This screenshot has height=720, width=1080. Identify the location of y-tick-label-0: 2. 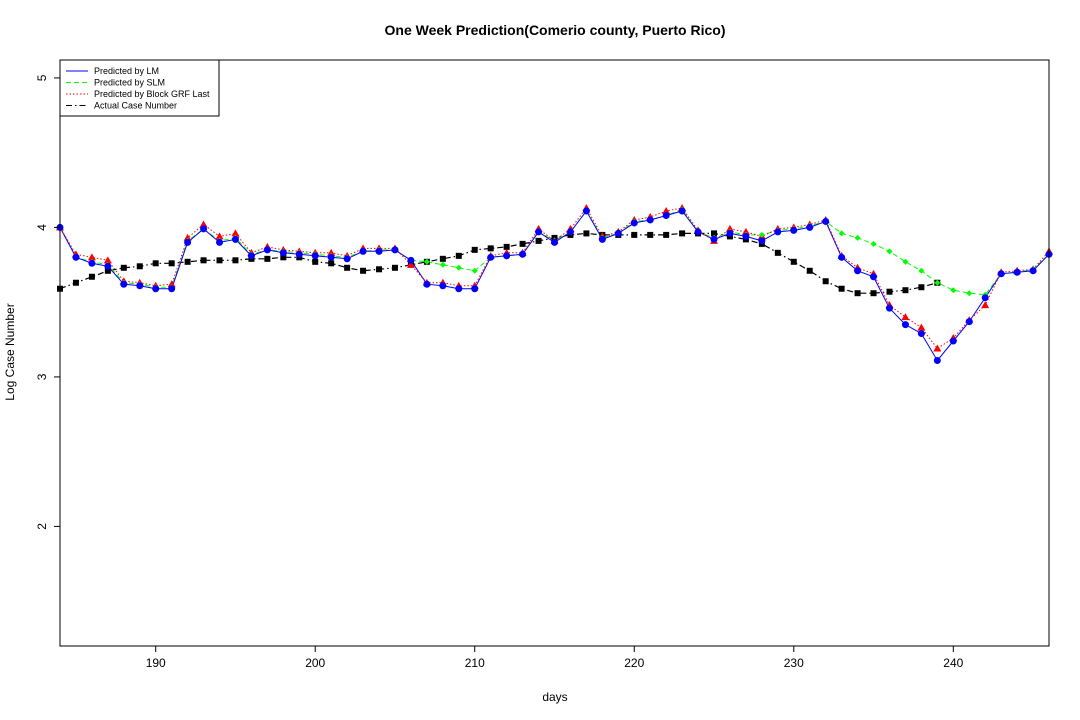
(42, 526).